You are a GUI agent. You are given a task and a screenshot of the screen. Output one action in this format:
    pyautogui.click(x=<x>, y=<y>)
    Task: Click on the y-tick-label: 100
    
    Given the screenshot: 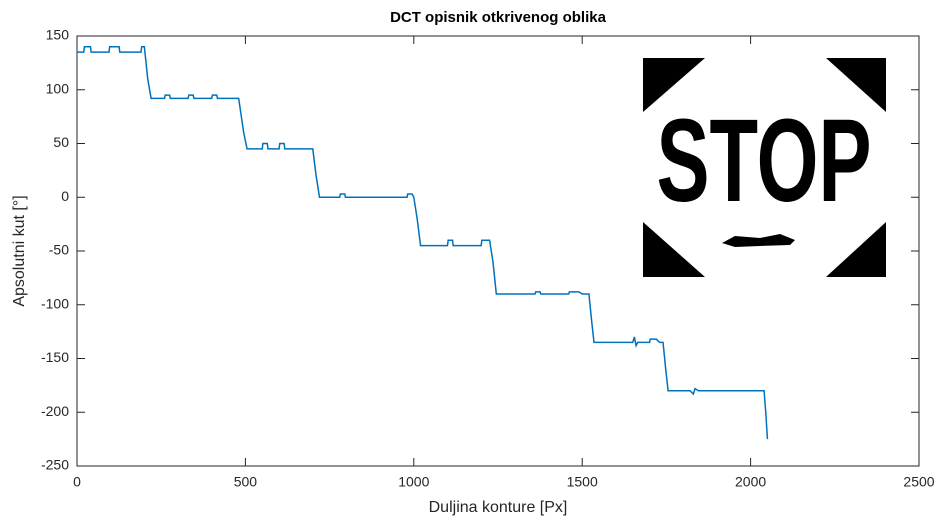 What is the action you would take?
    pyautogui.click(x=58, y=88)
    